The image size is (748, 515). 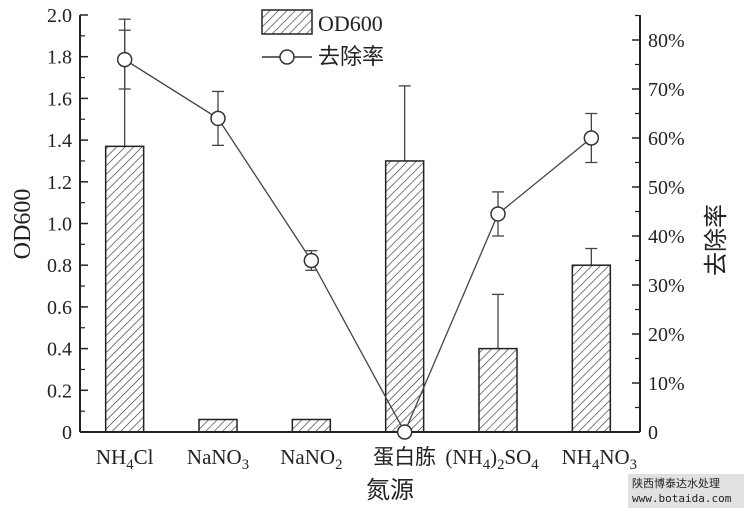 I want to click on y-tick-label-left: 0.8, so click(x=59, y=266).